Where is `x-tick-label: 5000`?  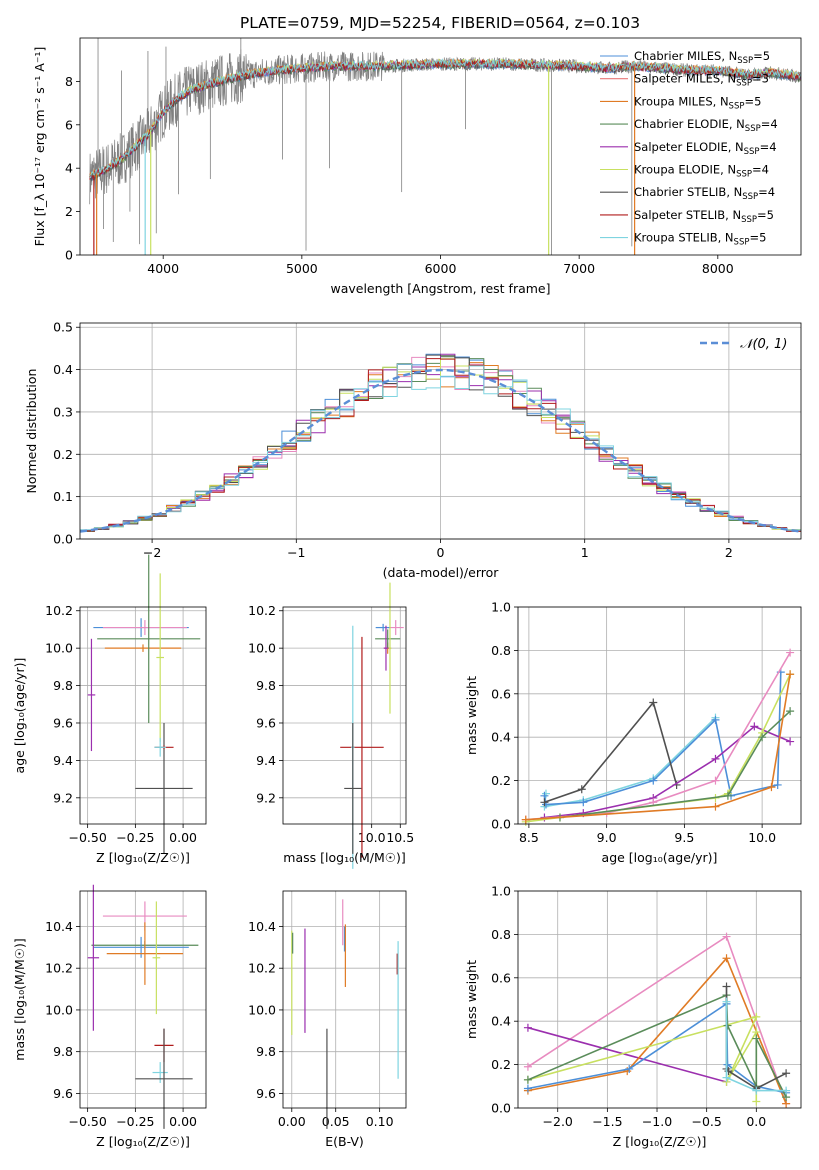 x-tick-label: 5000 is located at coordinates (302, 268).